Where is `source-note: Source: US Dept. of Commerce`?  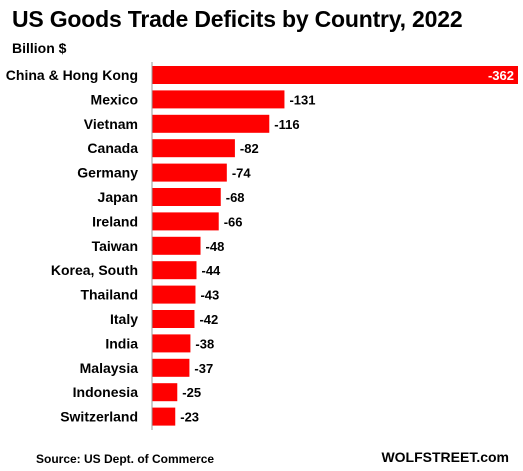 source-note: Source: US Dept. of Commerce is located at coordinates (125, 459).